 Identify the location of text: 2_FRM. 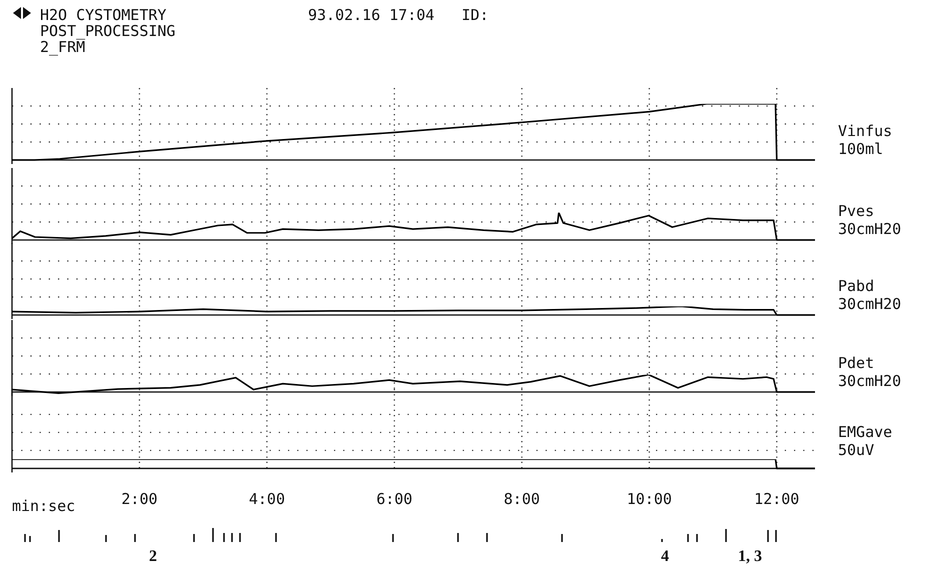
(63, 47).